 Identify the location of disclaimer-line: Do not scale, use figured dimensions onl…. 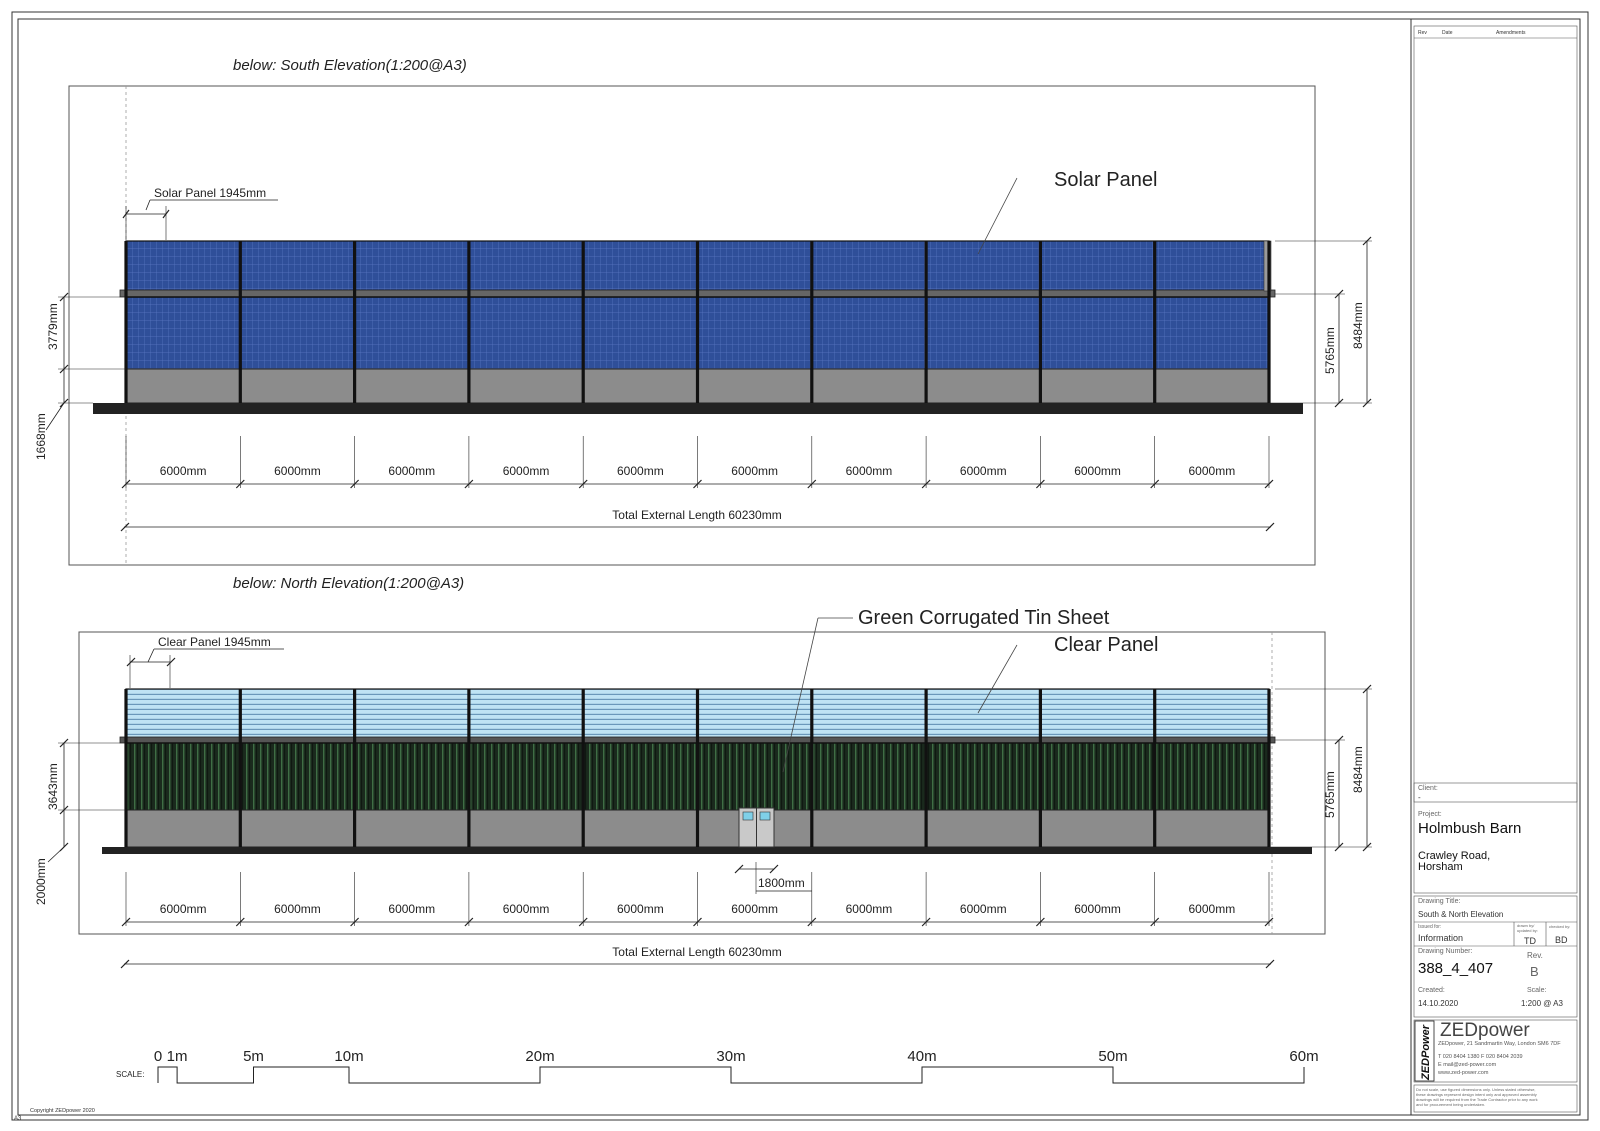
(1476, 1089).